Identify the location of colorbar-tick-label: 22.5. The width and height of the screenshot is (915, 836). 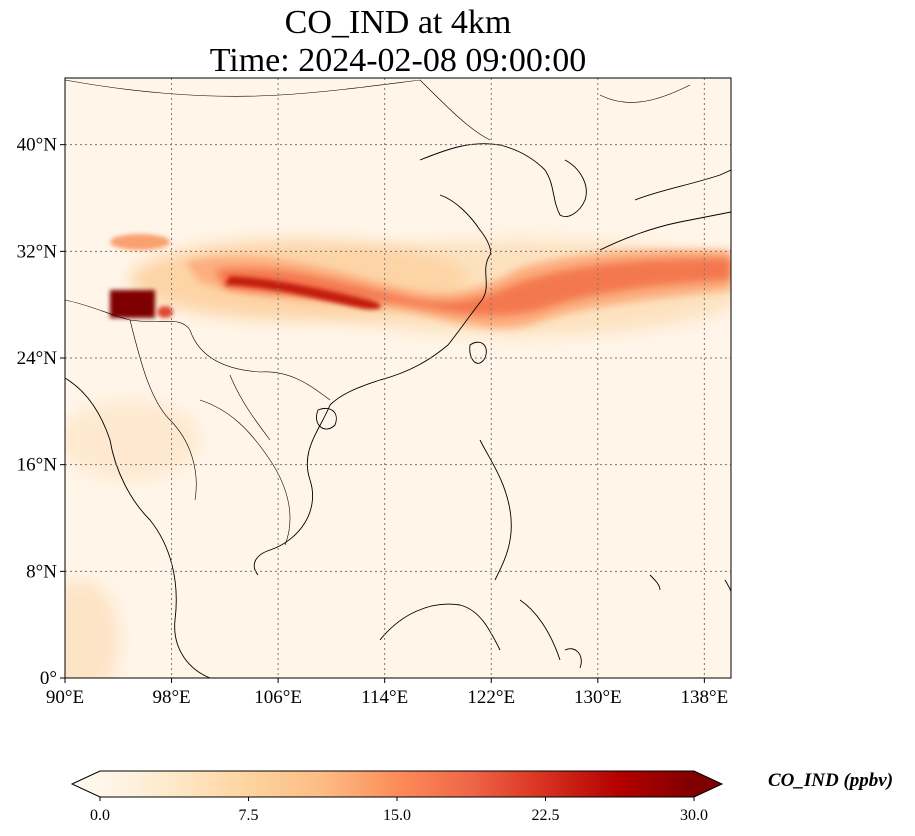
(546, 815).